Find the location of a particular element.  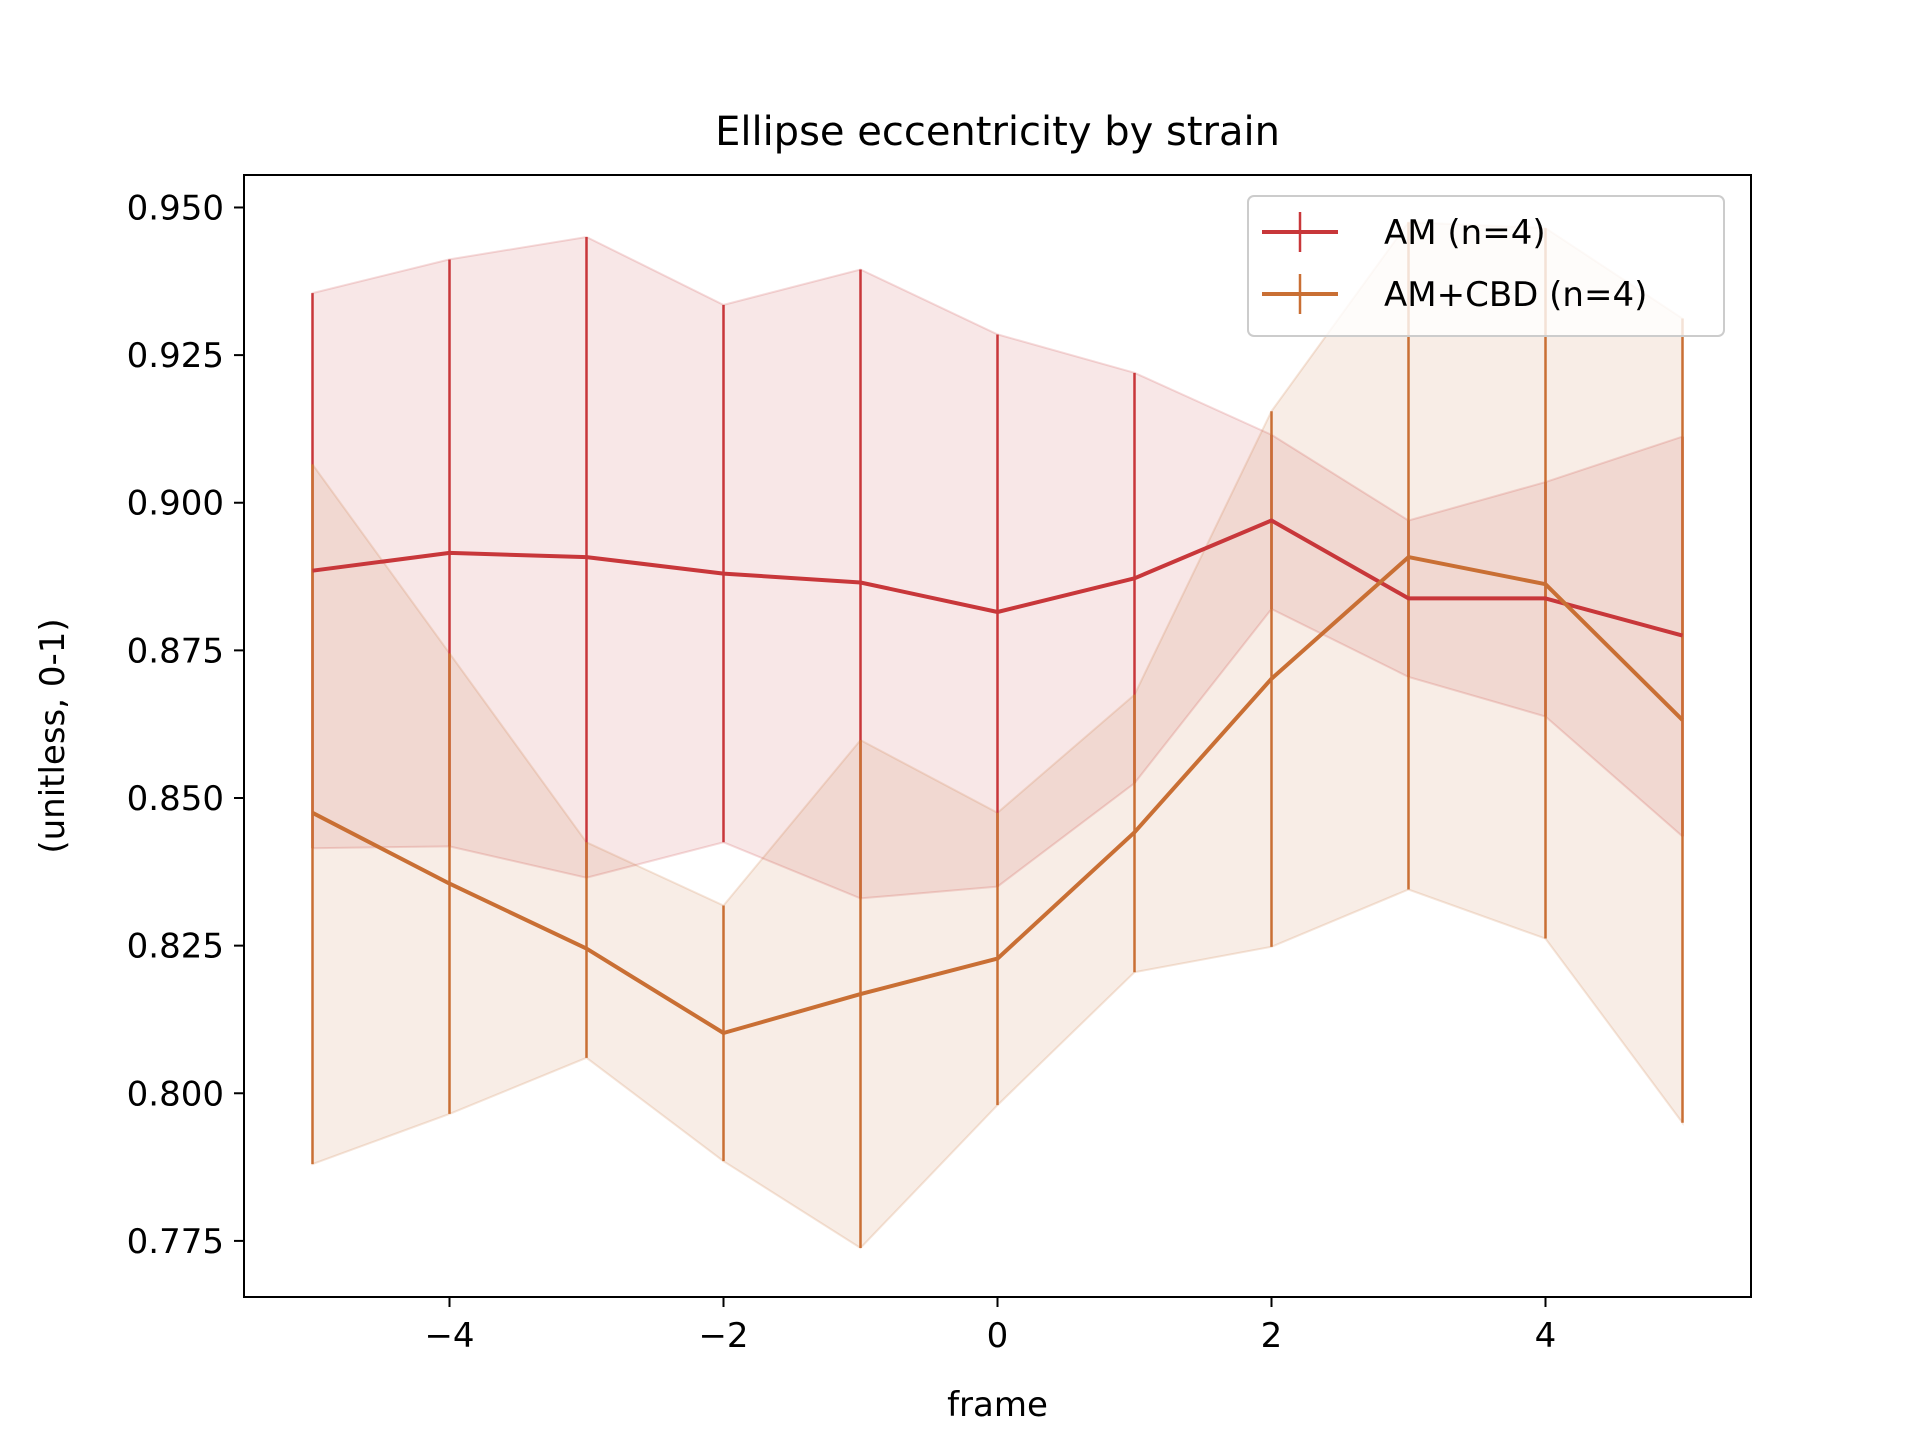

y-tick-label: 0.825 is located at coordinates (175, 947).